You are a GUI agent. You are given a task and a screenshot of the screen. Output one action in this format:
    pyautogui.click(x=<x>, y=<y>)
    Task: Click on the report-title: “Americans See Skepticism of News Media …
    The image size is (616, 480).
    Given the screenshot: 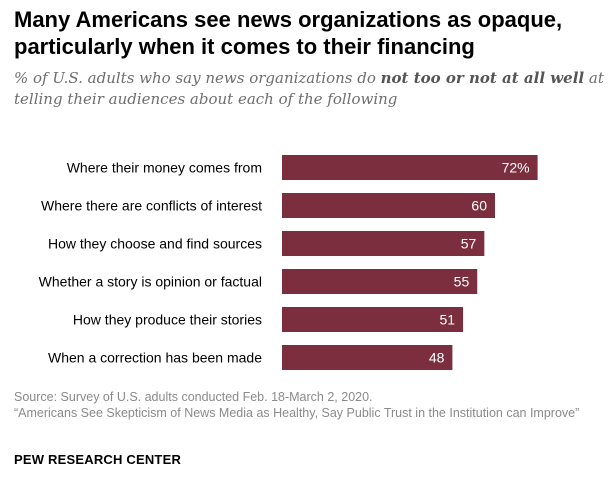 What is the action you would take?
    pyautogui.click(x=297, y=413)
    